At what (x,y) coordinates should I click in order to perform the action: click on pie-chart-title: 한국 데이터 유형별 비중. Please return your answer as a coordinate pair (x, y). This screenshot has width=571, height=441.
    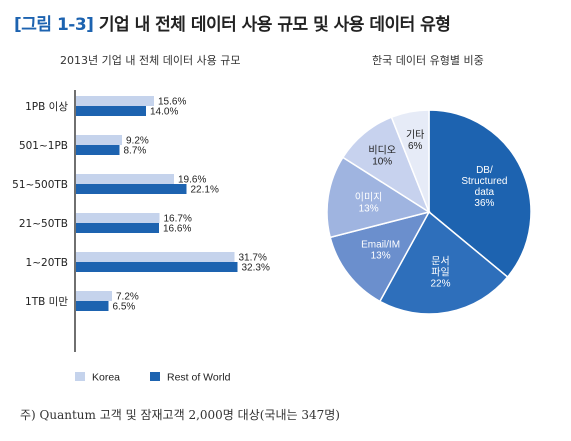
    Looking at the image, I should click on (428, 60).